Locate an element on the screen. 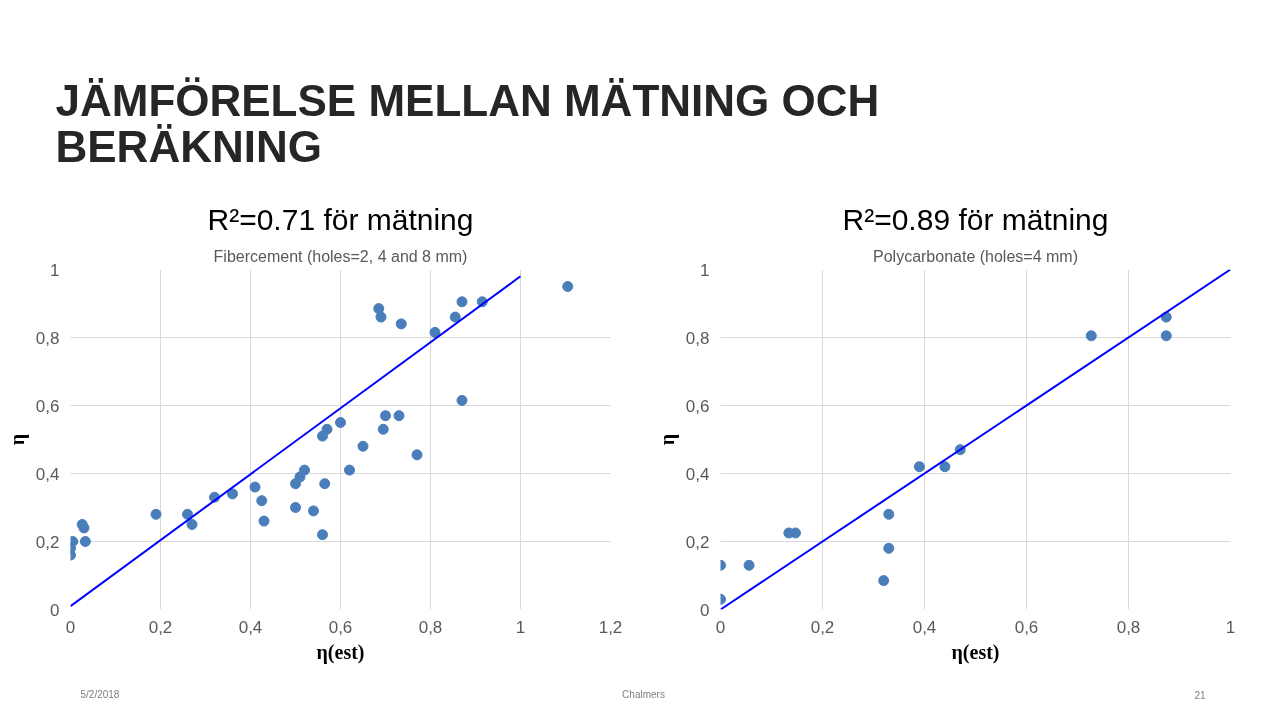 The image size is (1285, 722). text: 21 is located at coordinates (1200, 695).